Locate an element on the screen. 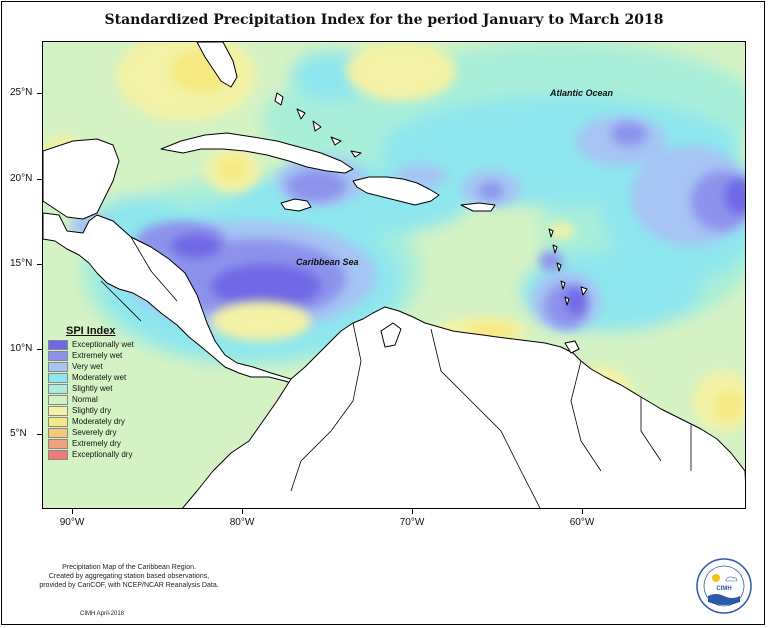 The image size is (768, 628). legend-item: Slightly wet is located at coordinates (97, 388).